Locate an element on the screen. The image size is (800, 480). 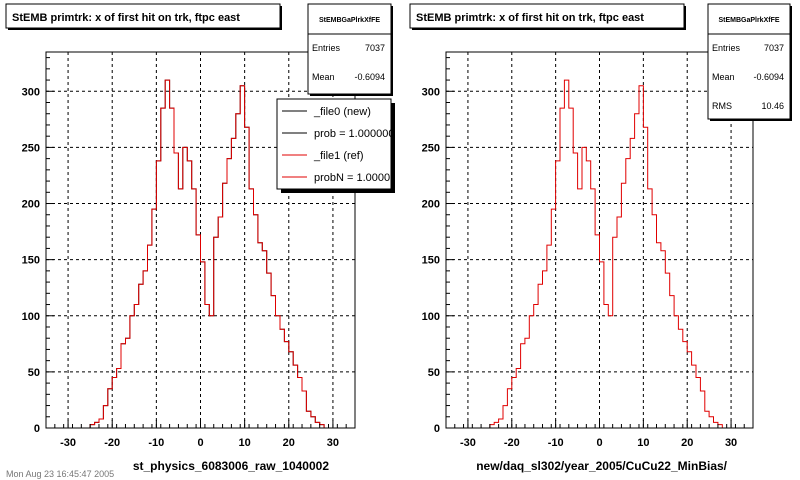
legend-label: probN = 1.000000 is located at coordinates (358, 178).